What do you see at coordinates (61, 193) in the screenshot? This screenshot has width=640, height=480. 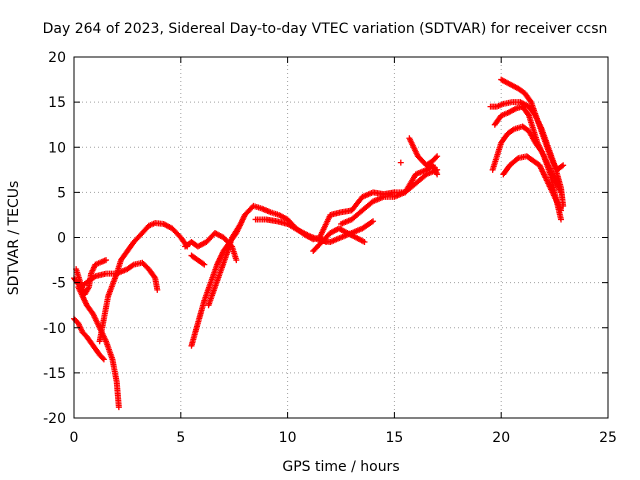 I see `y-tick-label: 5` at bounding box center [61, 193].